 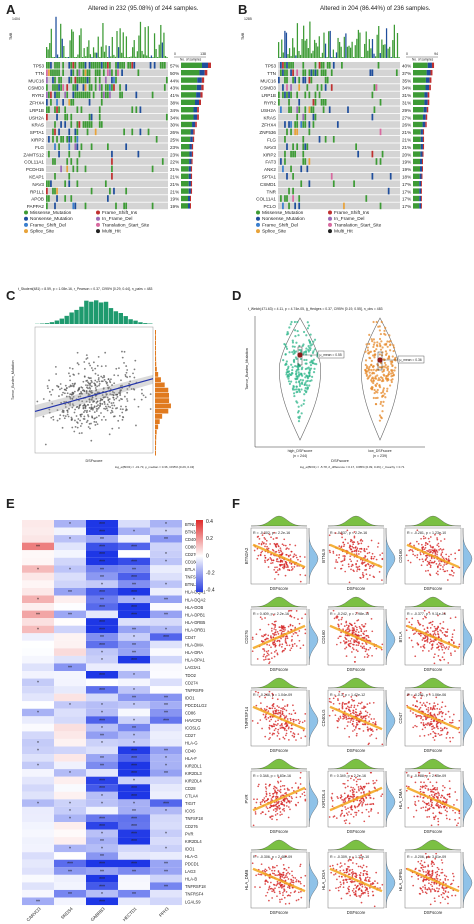 I want to click on legend-dot, so click(x=330, y=218).